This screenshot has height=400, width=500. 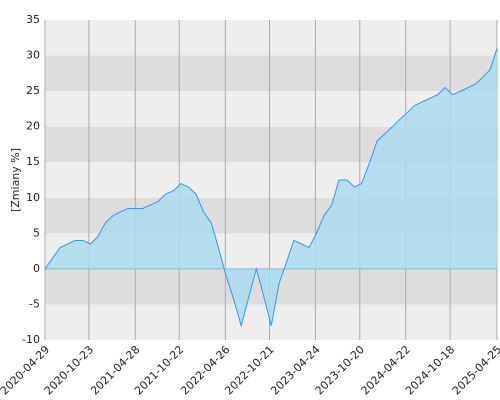 I want to click on y-tick-label: -5, so click(x=34, y=303).